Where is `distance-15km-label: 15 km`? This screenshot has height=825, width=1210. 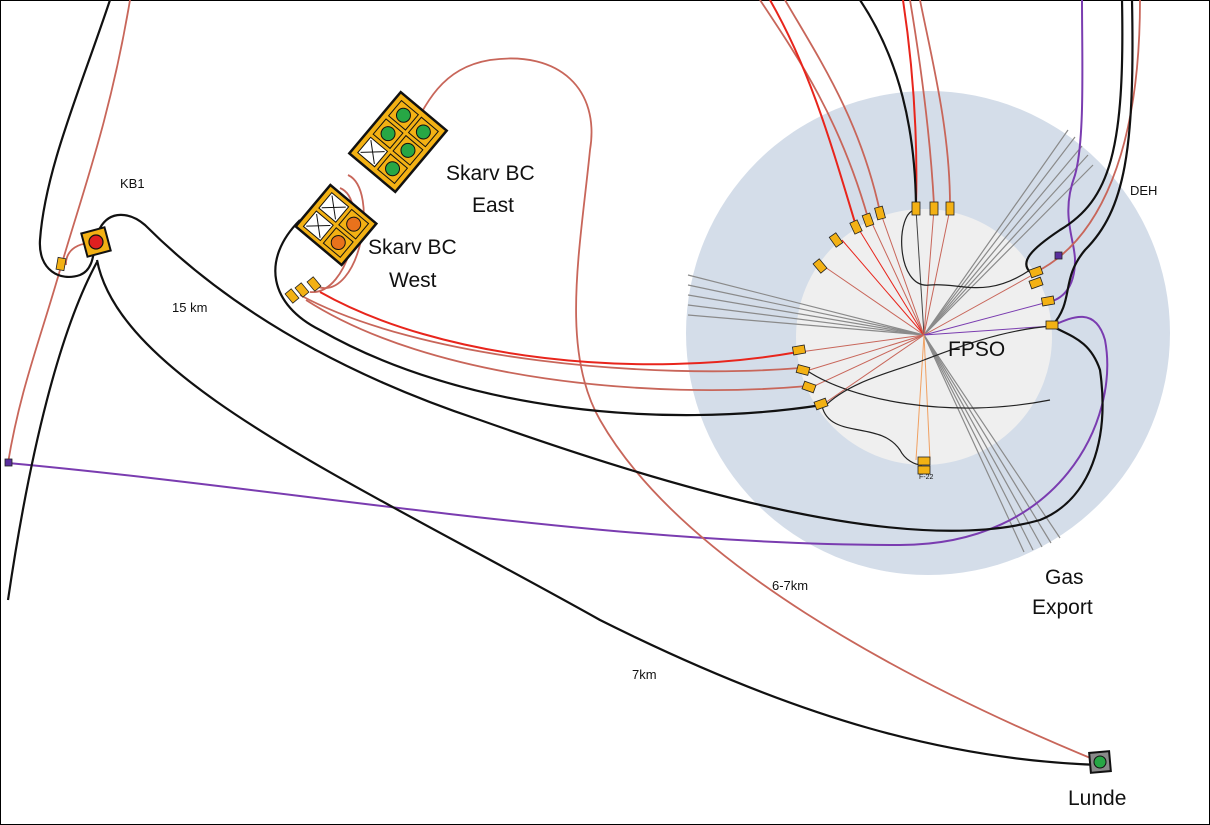
distance-15km-label: 15 km is located at coordinates (189, 307).